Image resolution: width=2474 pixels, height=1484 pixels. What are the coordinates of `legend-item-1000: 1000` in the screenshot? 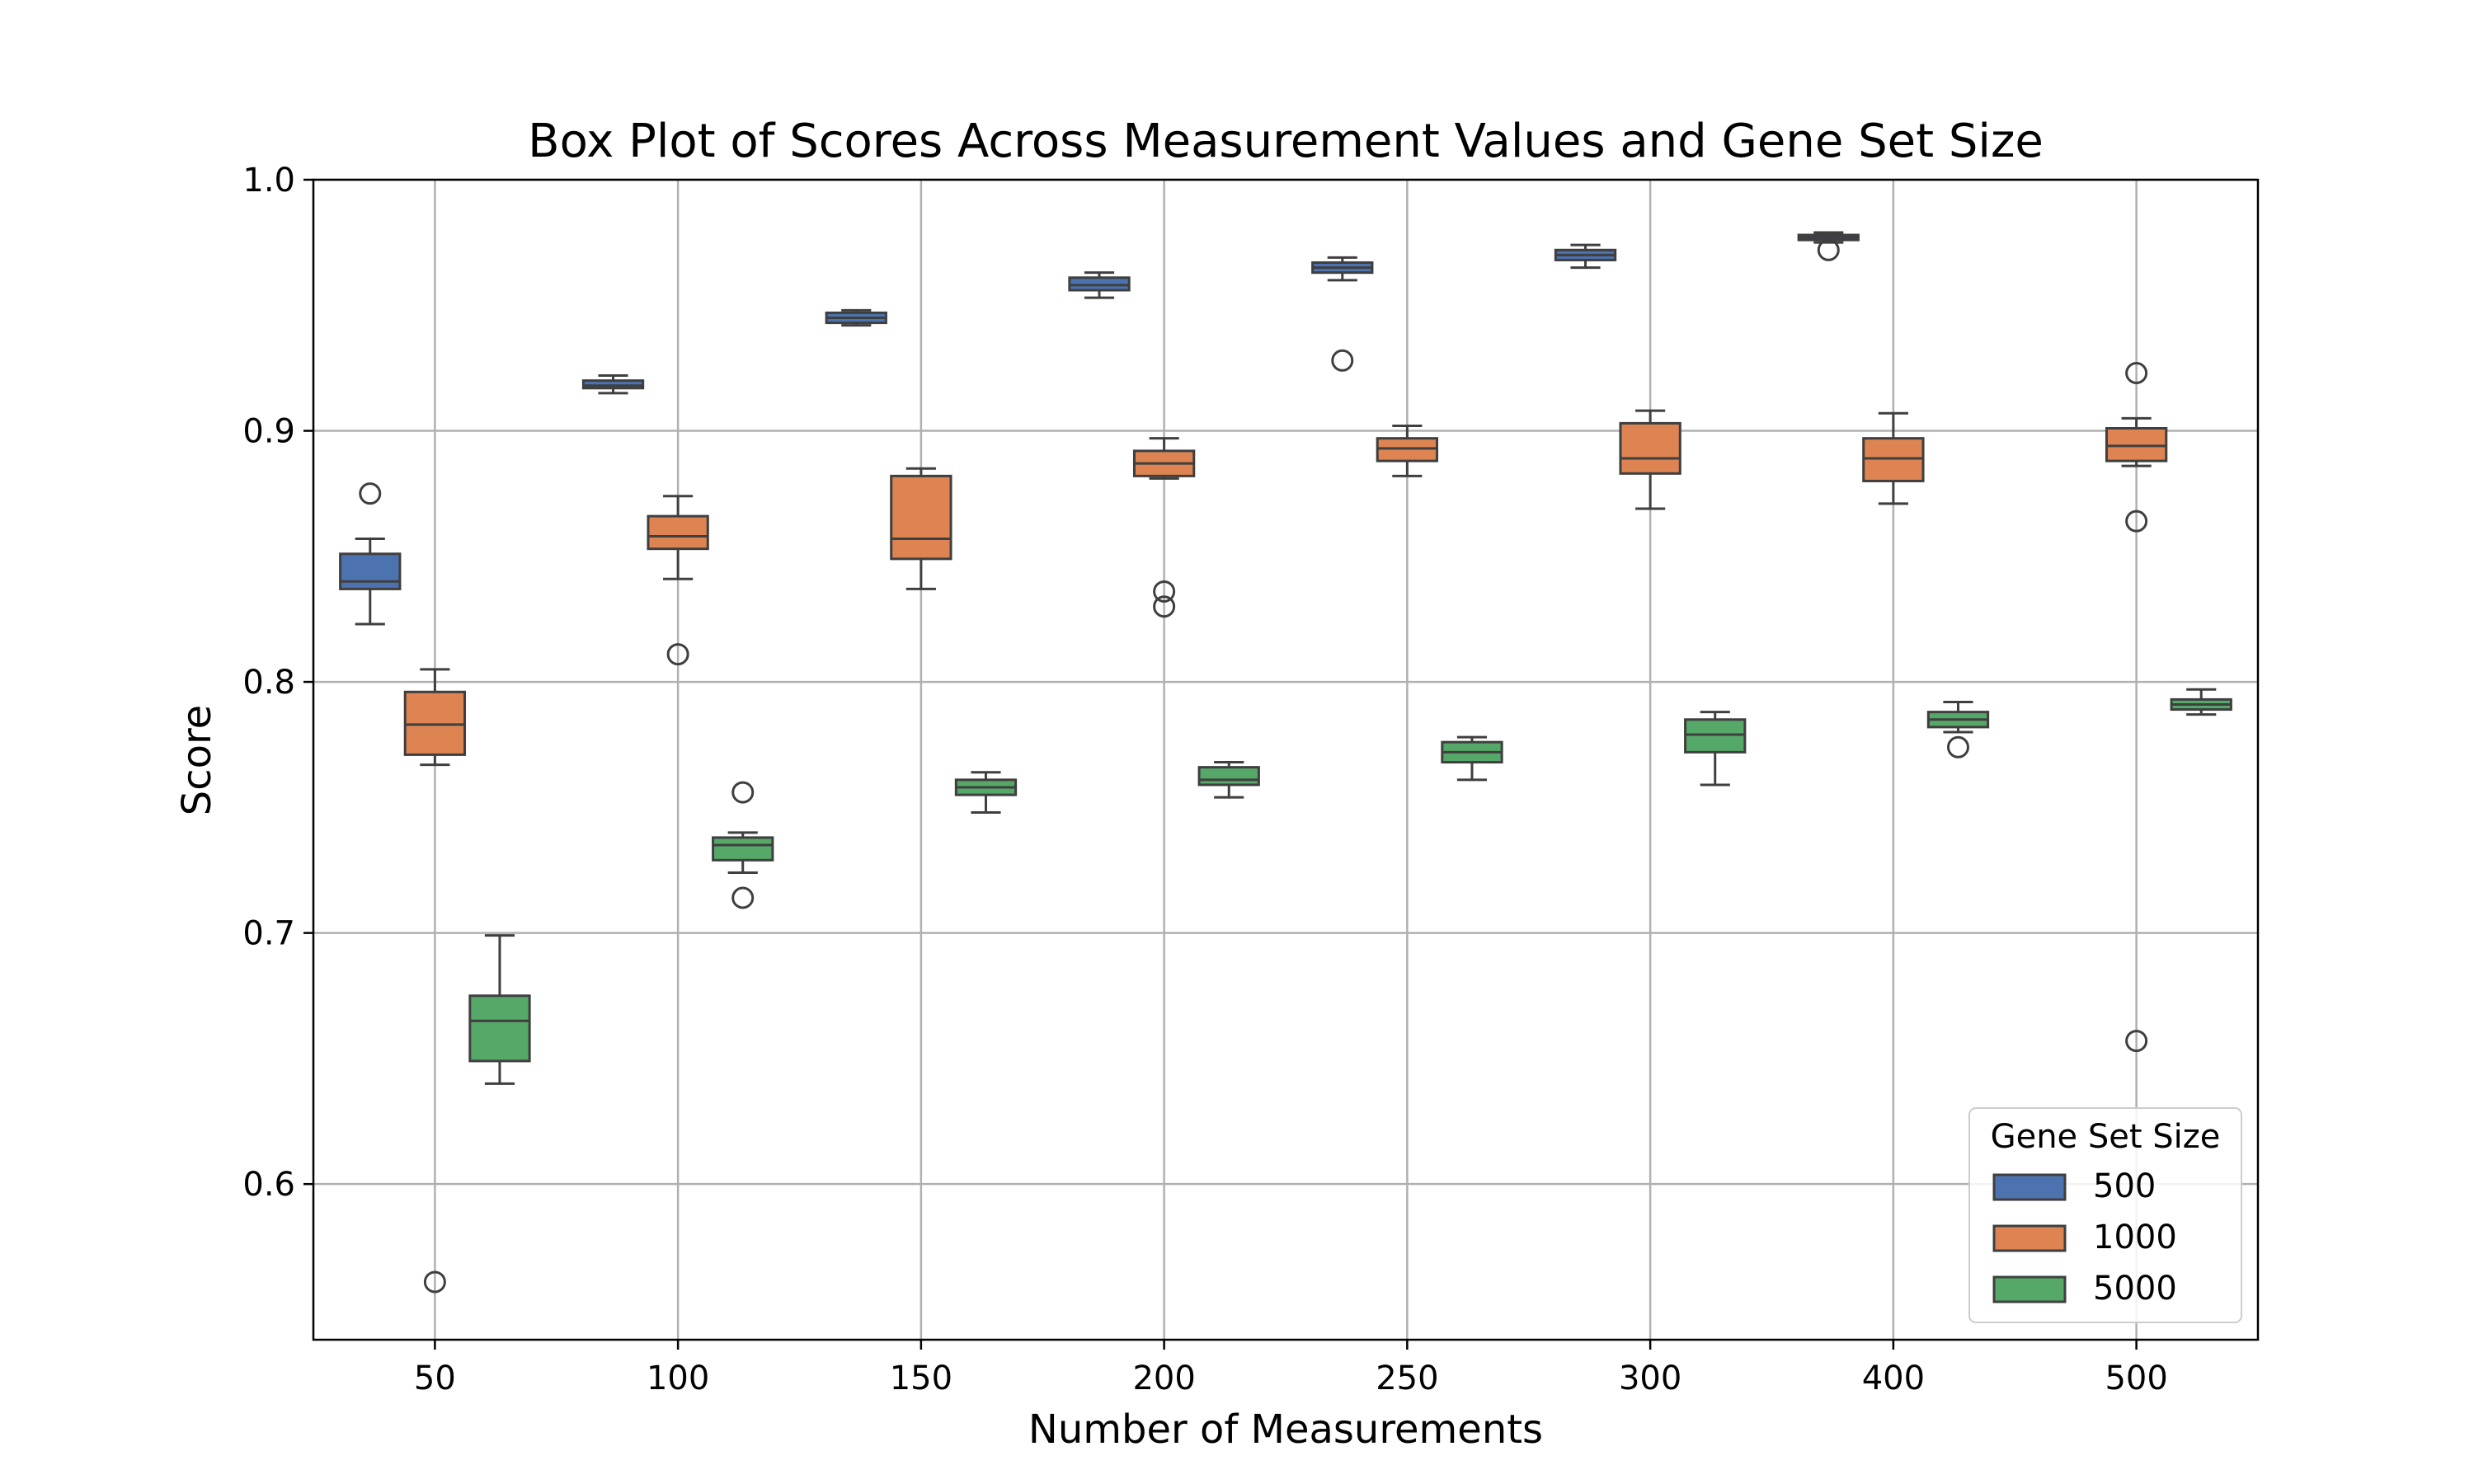 It's located at (2084, 1237).